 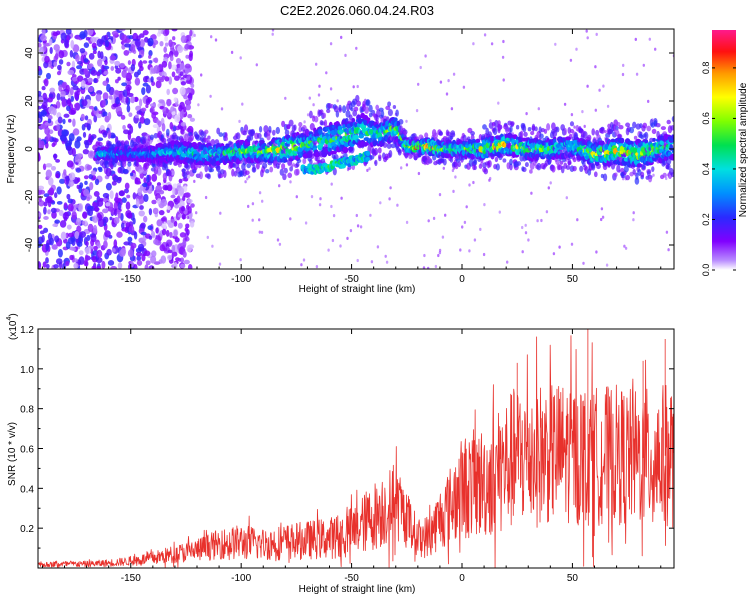 I want to click on y-tick-label: 20, so click(x=29, y=101).